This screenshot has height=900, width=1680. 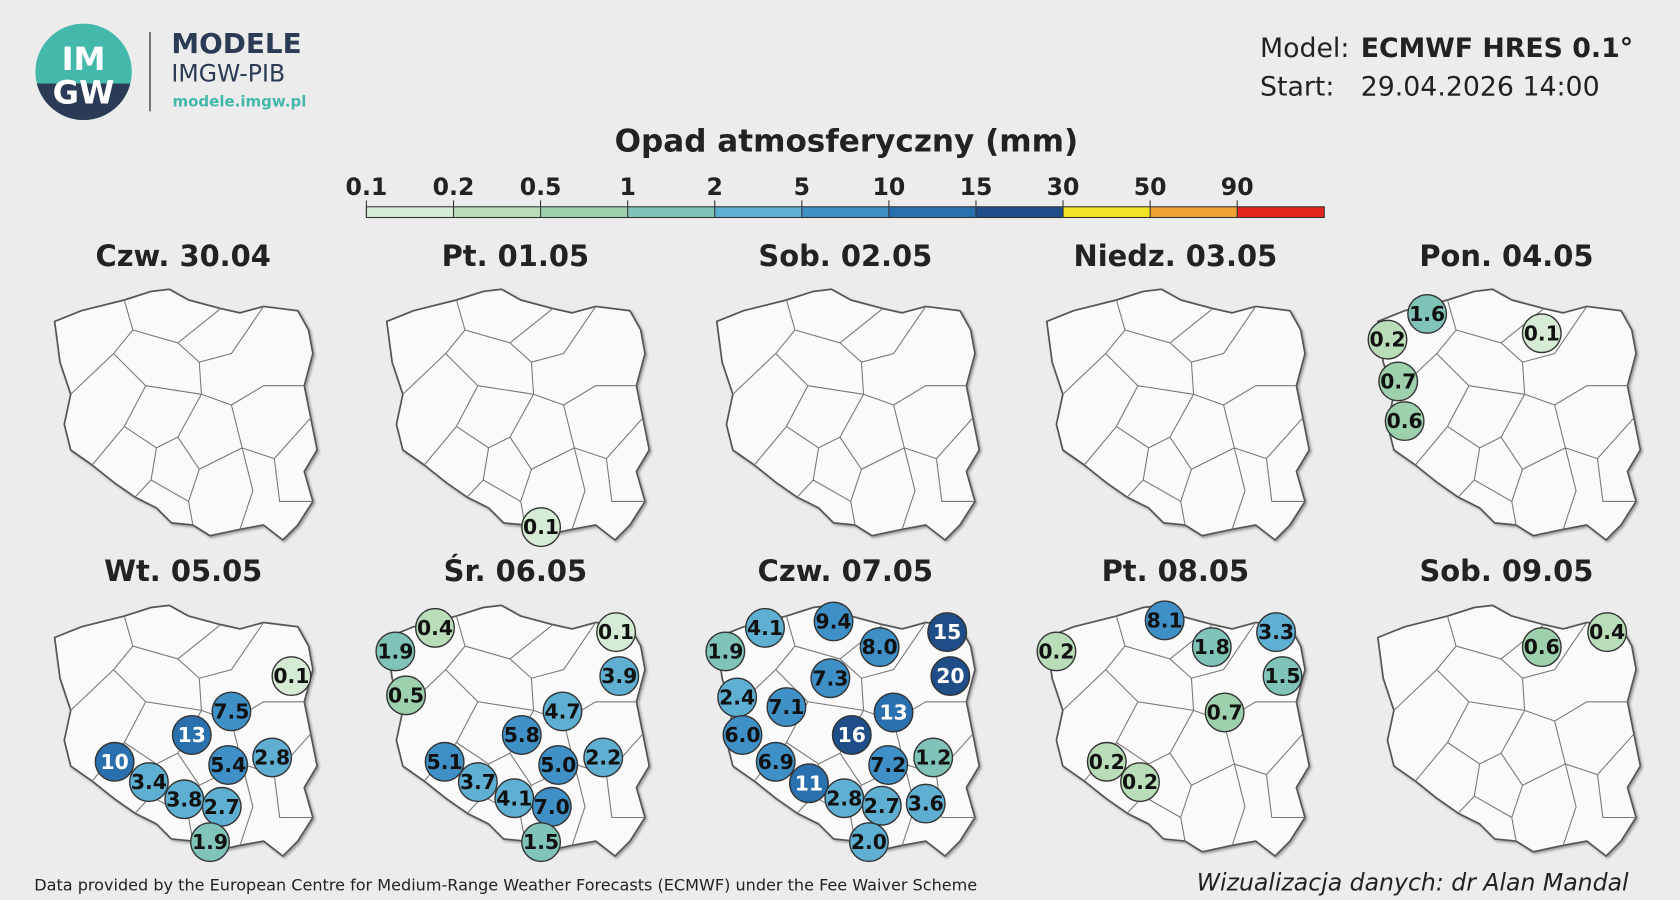 I want to click on panel: Czw. 30.04, so click(x=186, y=389).